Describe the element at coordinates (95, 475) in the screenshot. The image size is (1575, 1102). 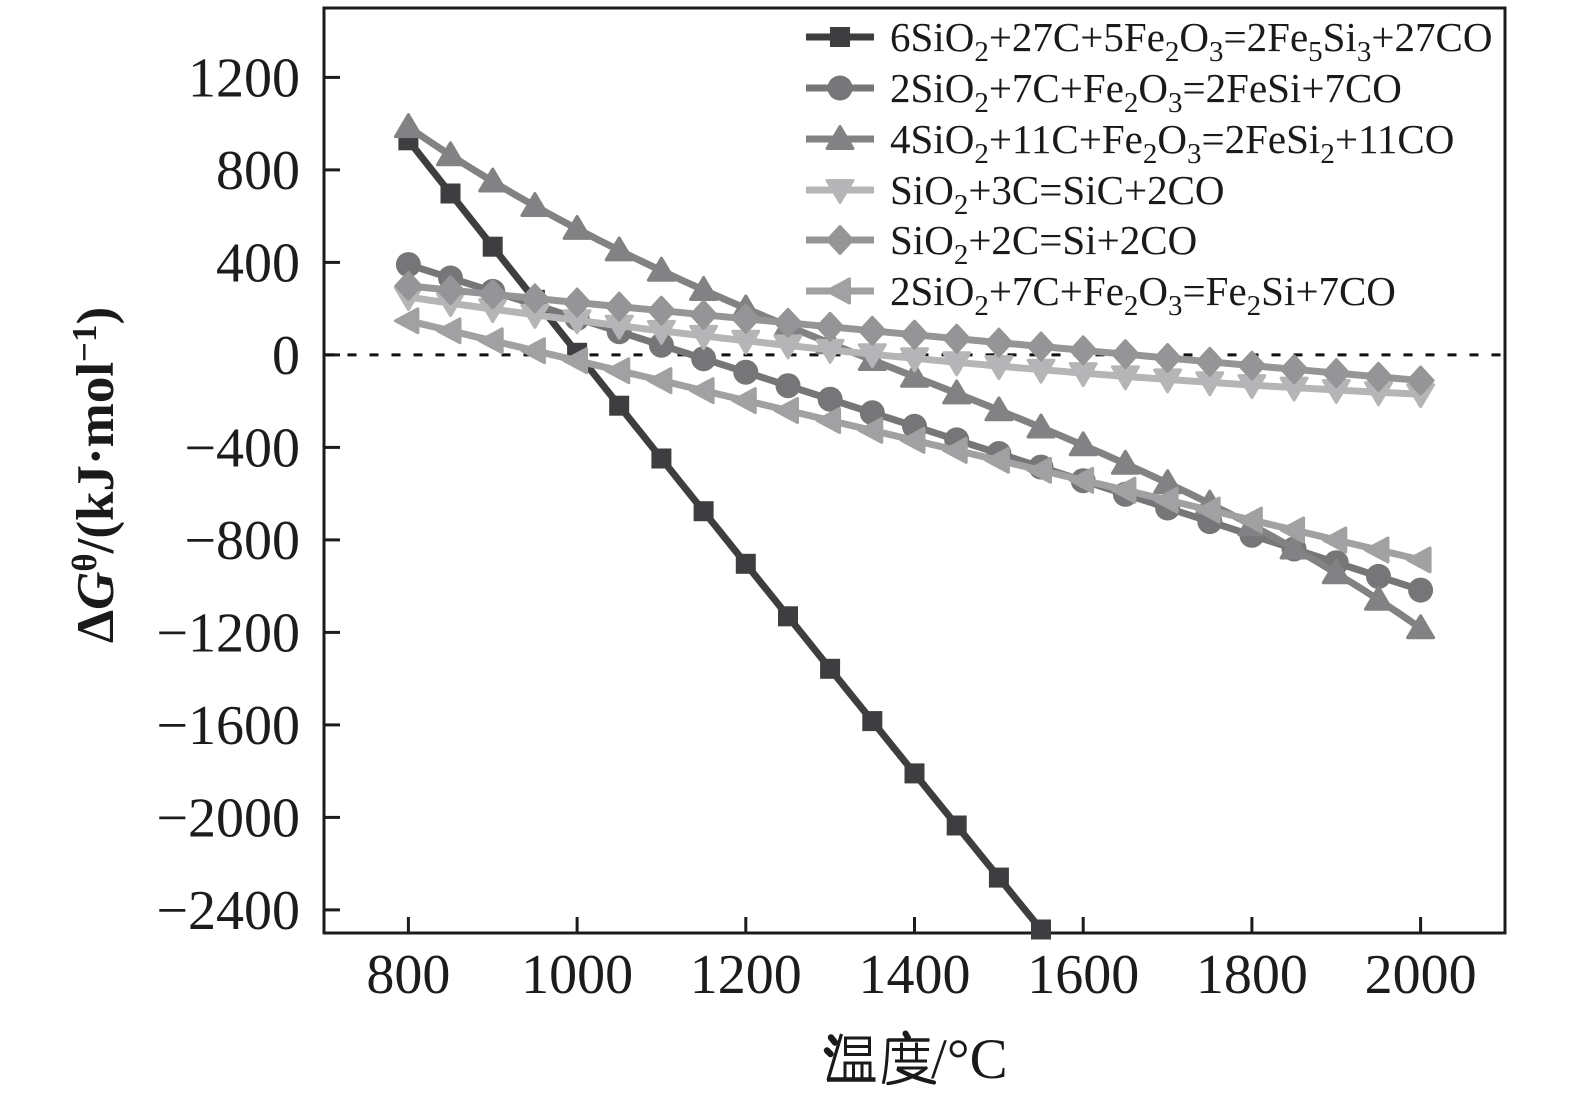
I see `svg-text: ΔGθ/(kJ·mol−1)` at that location.